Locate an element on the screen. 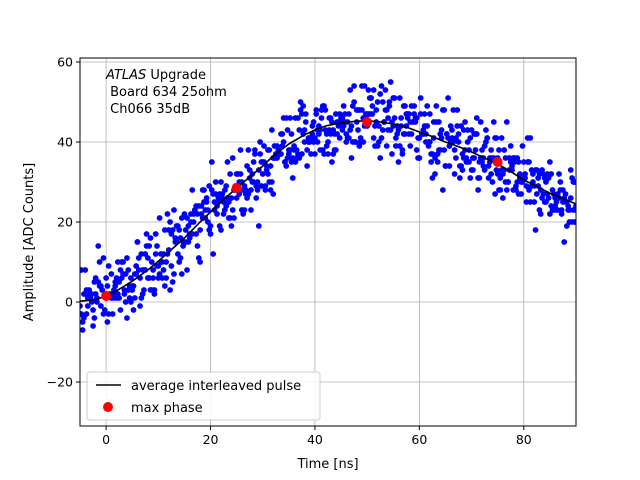 This screenshot has width=640, height=480. y-tick-label: 60 is located at coordinates (65, 62).